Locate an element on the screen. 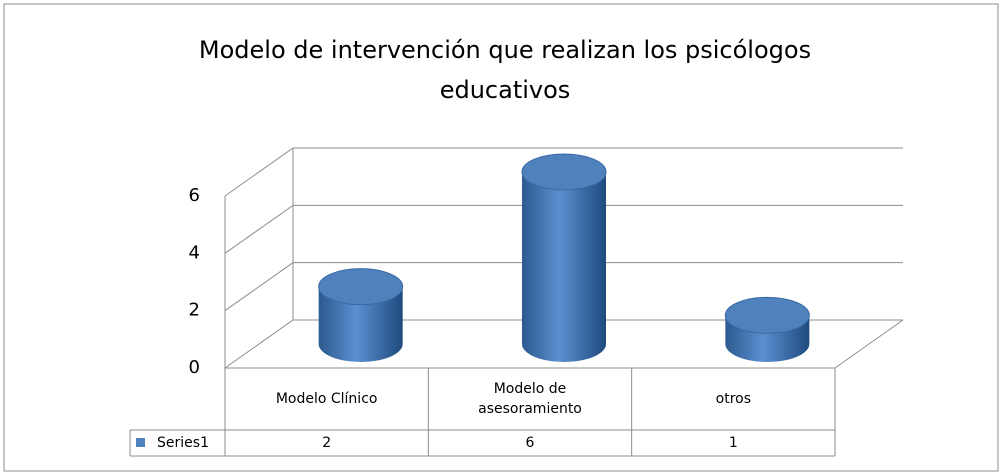  legend-label: Series1 is located at coordinates (183, 443).